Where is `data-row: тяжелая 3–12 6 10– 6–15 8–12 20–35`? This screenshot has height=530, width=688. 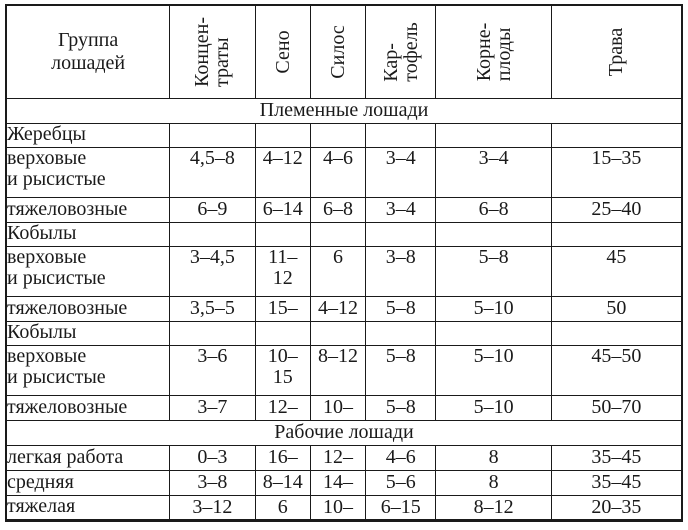 data-row: тяжелая 3–12 6 10– 6–15 8–12 20–35 is located at coordinates (344, 507).